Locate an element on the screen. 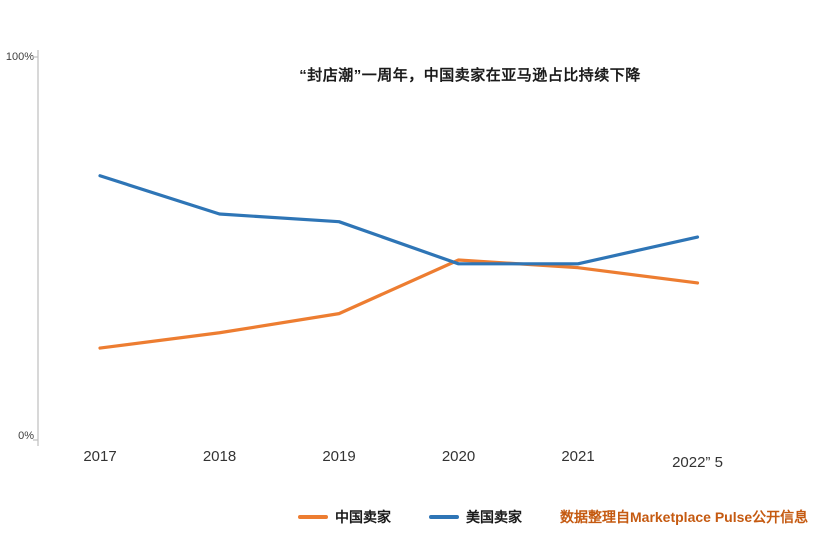 This screenshot has width=831, height=560. legend-label: 美国卖家 is located at coordinates (494, 517).